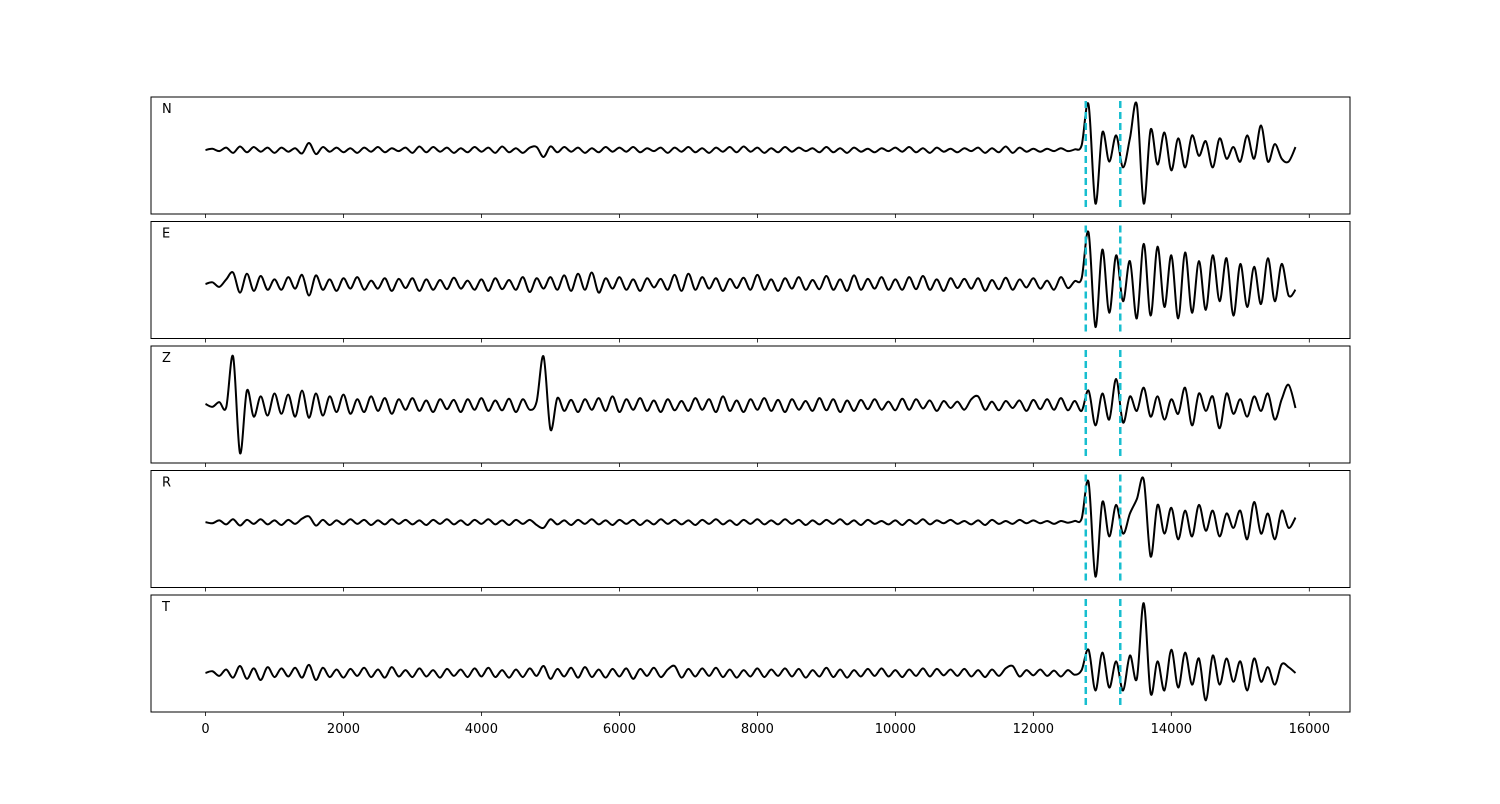 The width and height of the screenshot is (1500, 804). What do you see at coordinates (167, 109) in the screenshot?
I see `panel-label: N` at bounding box center [167, 109].